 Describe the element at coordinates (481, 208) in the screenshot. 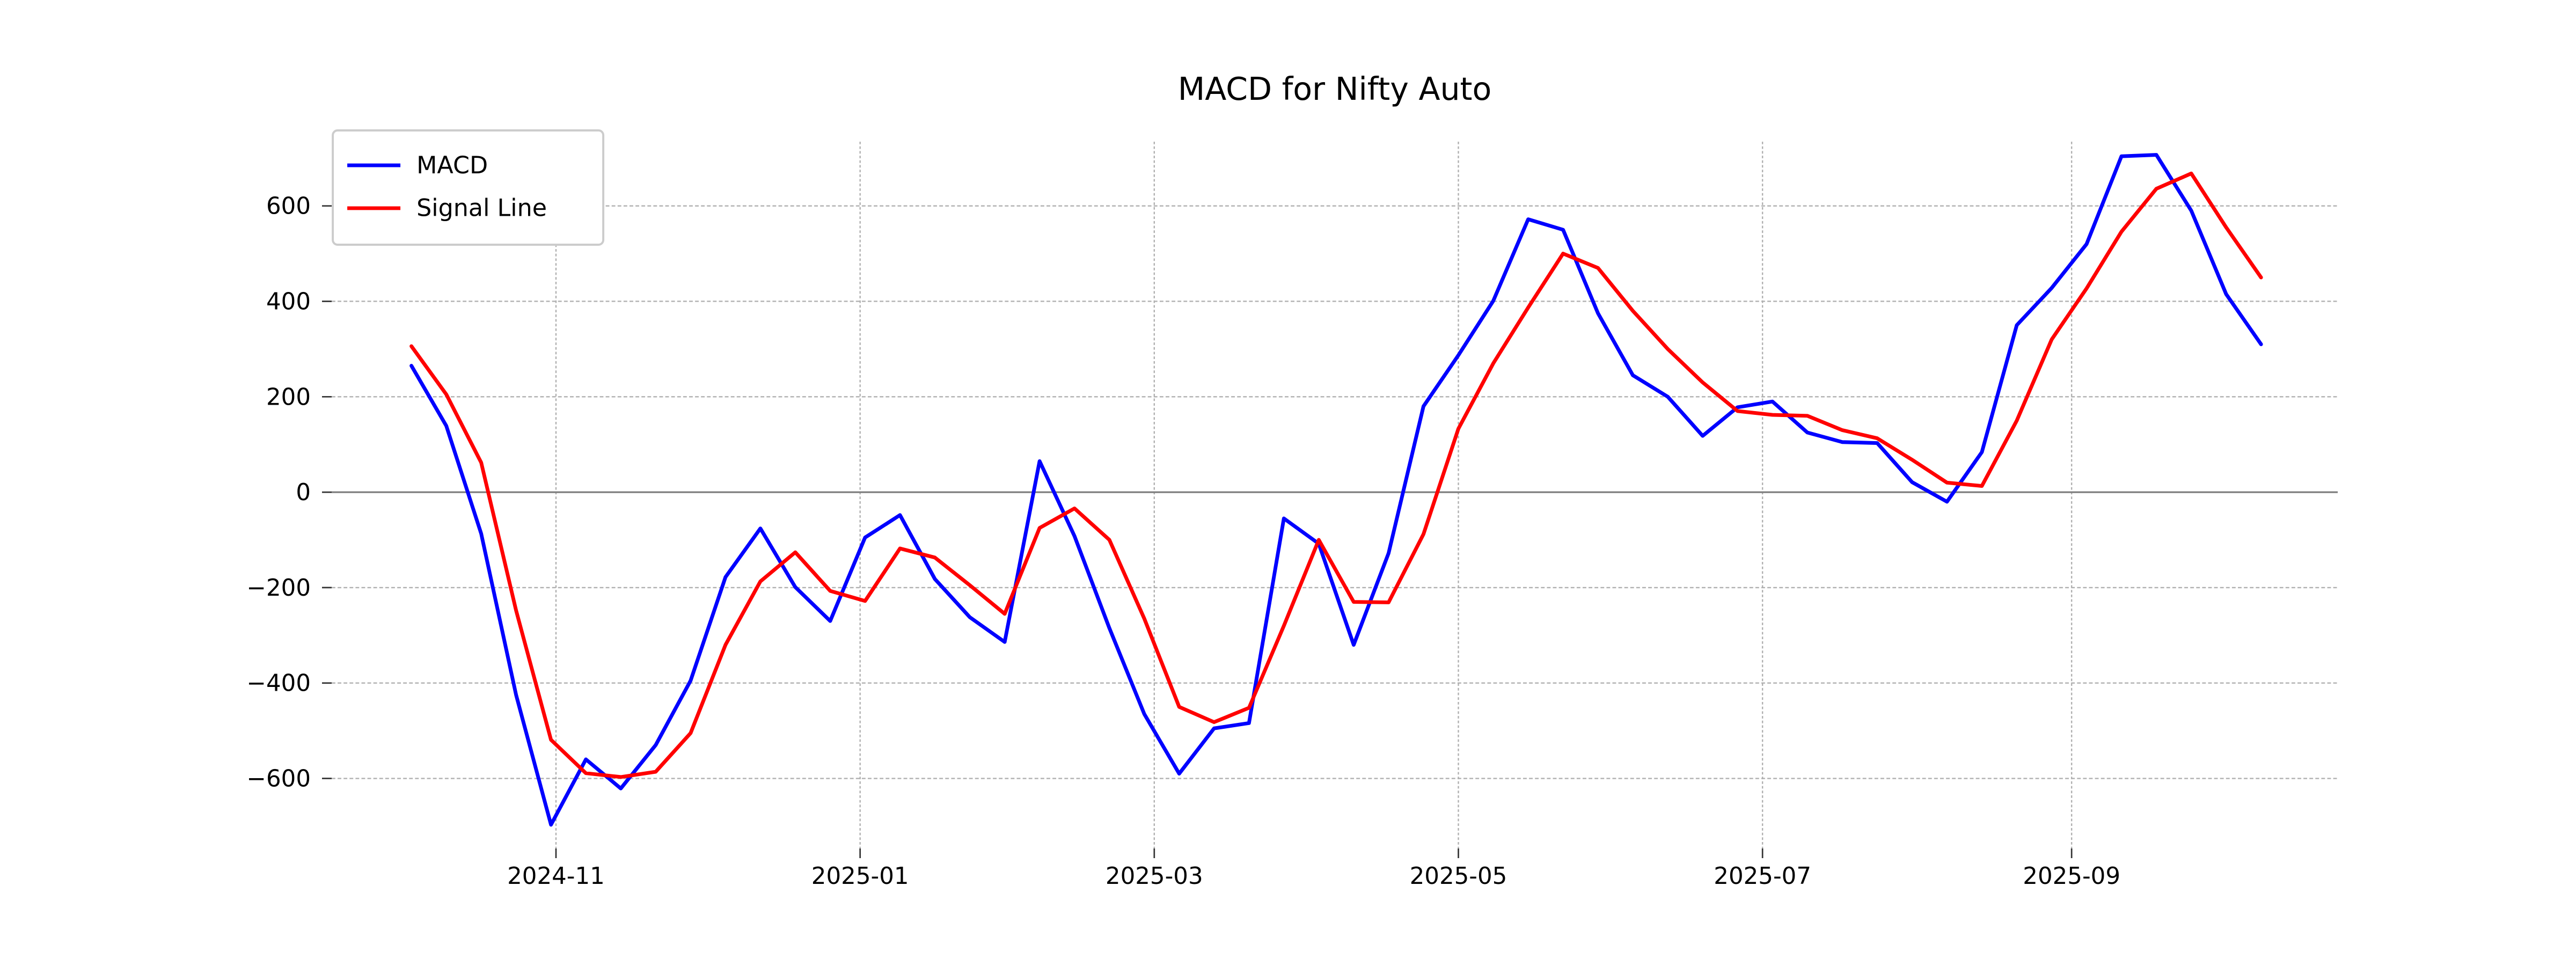

I see `legend-signal-label: Signal Line` at that location.